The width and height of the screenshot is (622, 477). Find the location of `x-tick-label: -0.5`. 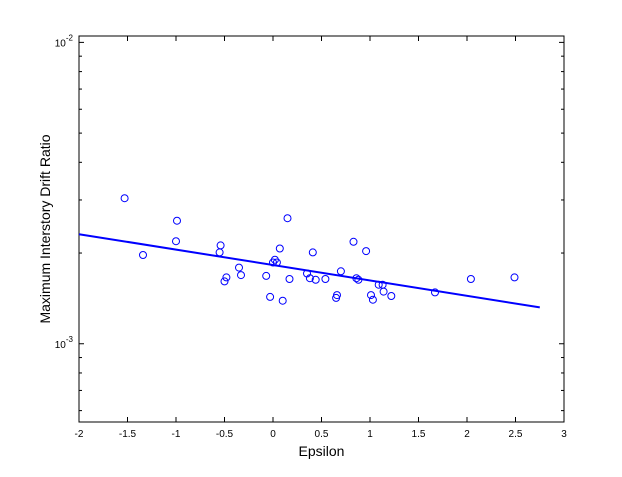

x-tick-label: -0.5 is located at coordinates (225, 434).